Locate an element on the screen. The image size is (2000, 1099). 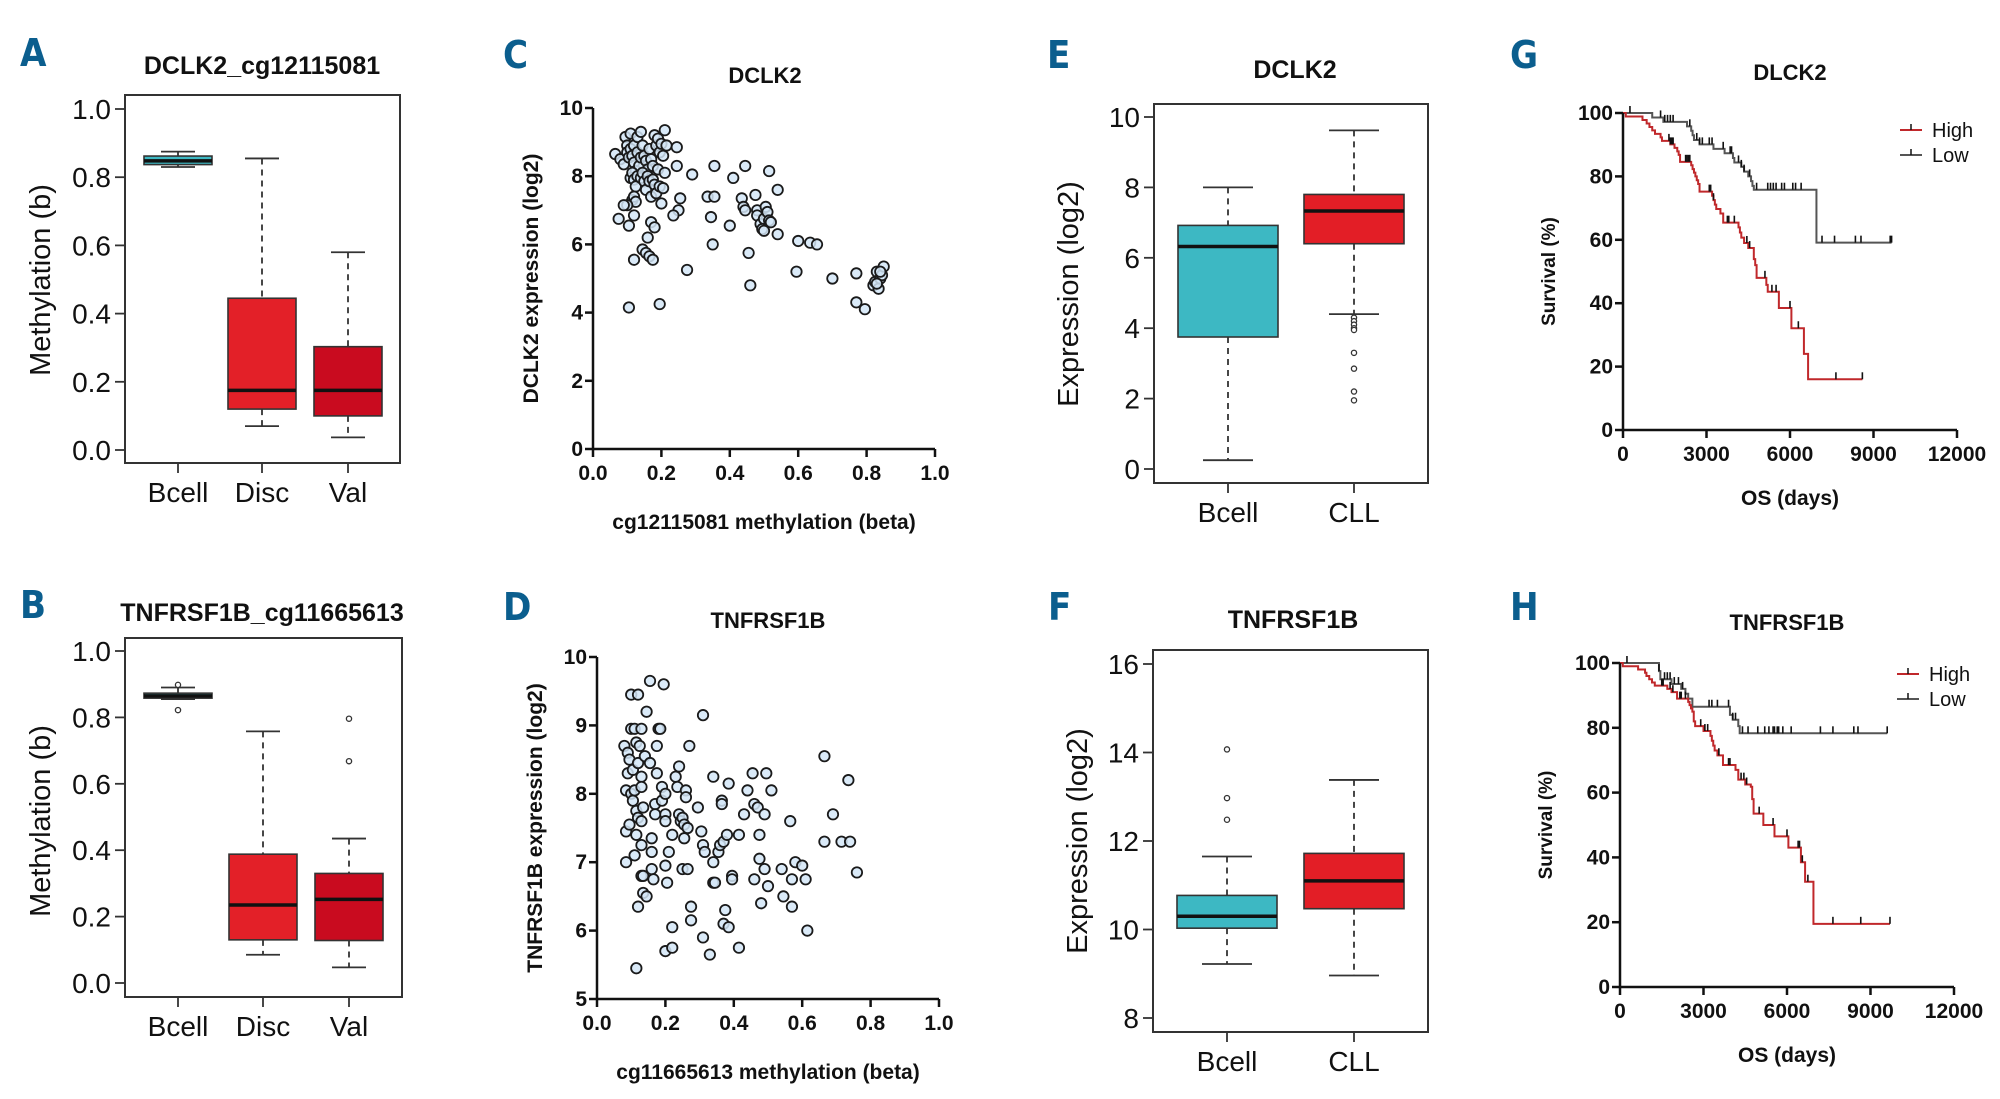
x-tick-label: Val is located at coordinates (349, 1026).